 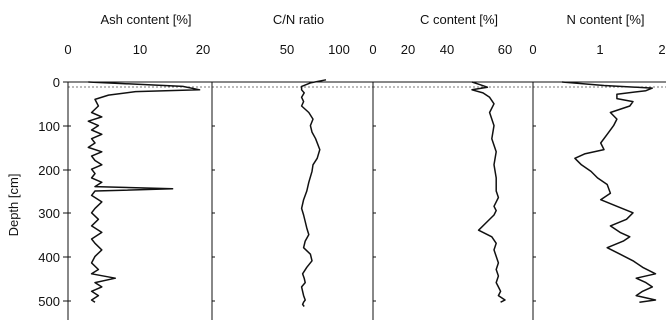 I want to click on y-axis-label: Depth [cm], so click(x=13, y=205).